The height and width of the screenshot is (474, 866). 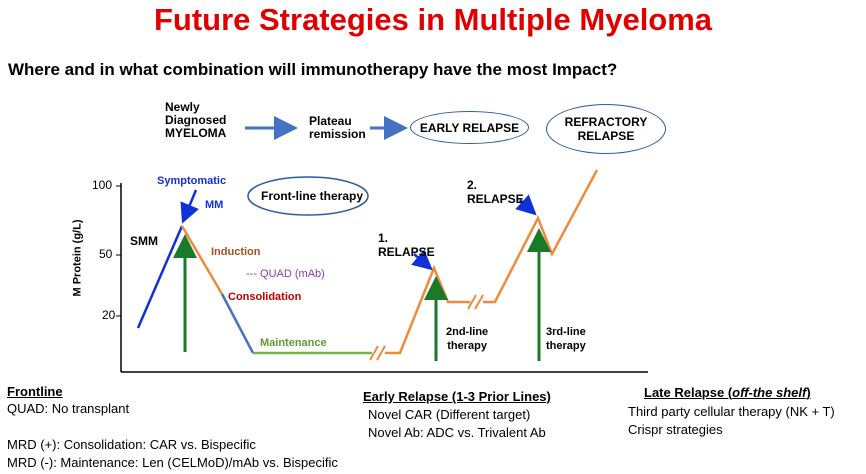 What do you see at coordinates (469, 127) in the screenshot?
I see `flow-early-relapse: EARLY RELAPSE` at bounding box center [469, 127].